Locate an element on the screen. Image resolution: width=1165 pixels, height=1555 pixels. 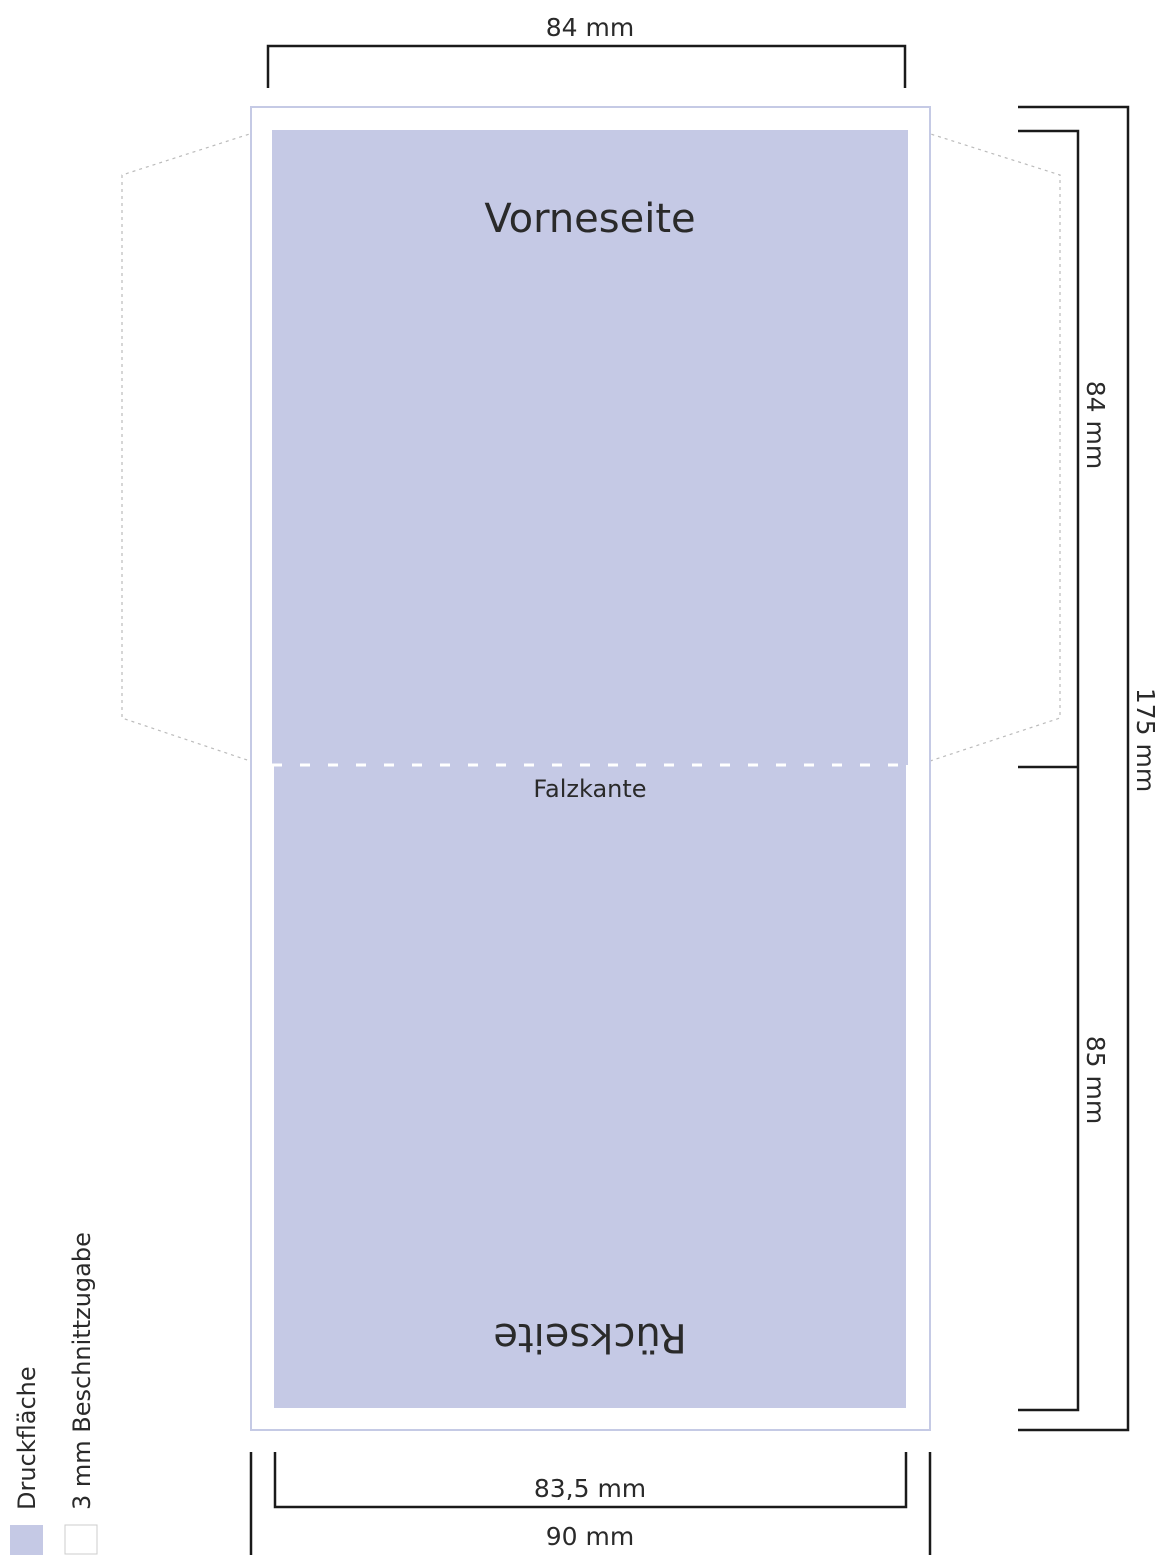
dimension-label: 90 mm is located at coordinates (590, 1536).